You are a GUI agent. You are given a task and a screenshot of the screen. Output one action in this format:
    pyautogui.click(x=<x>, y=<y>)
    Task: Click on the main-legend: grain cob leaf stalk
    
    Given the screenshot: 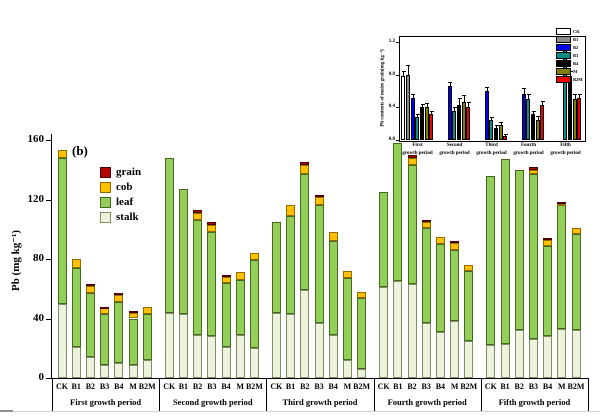 What is the action you would take?
    pyautogui.click(x=120, y=196)
    